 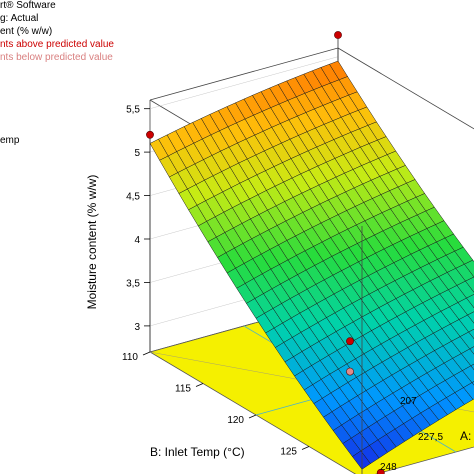 I want to click on z-tick-label: 5,5, so click(x=133, y=110).